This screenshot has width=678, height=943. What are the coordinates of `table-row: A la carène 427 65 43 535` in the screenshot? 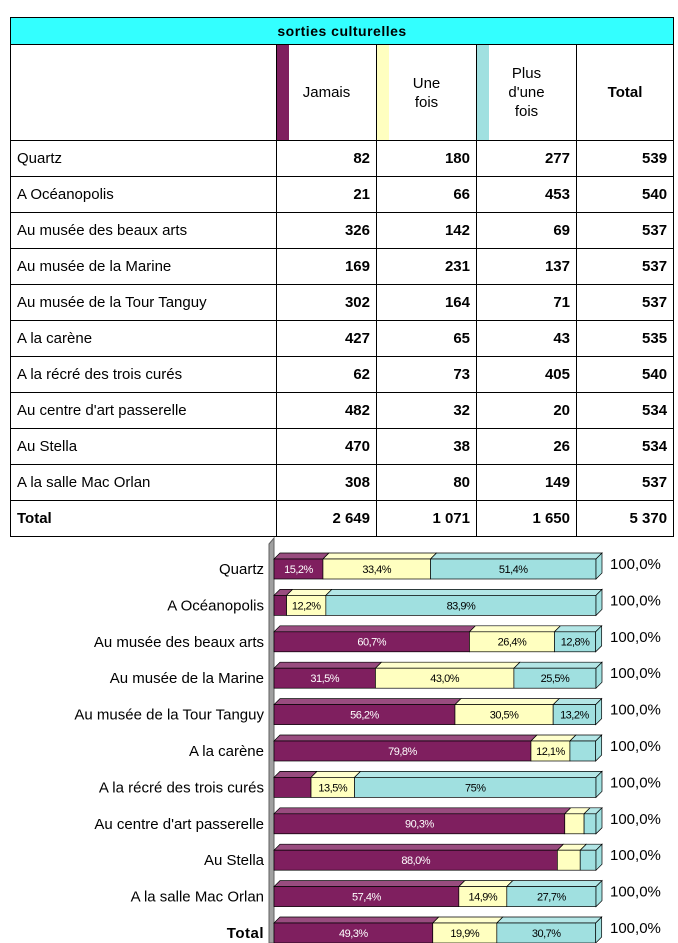 It's located at (342, 338).